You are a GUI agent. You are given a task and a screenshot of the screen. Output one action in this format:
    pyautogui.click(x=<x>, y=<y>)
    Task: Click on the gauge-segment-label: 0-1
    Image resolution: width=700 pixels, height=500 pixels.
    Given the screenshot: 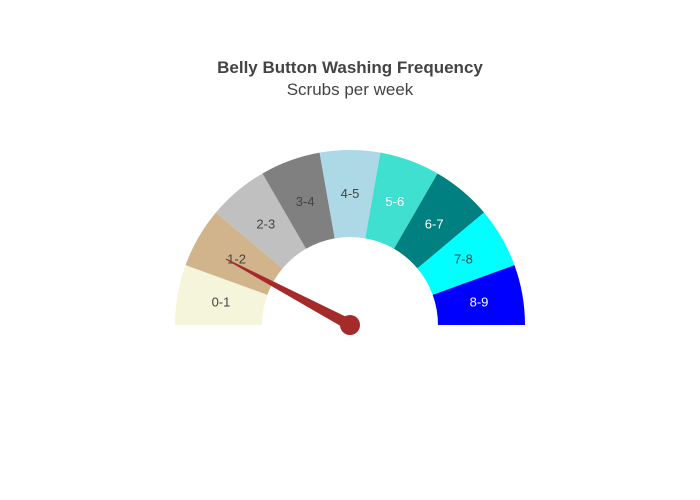 What is the action you would take?
    pyautogui.click(x=221, y=301)
    